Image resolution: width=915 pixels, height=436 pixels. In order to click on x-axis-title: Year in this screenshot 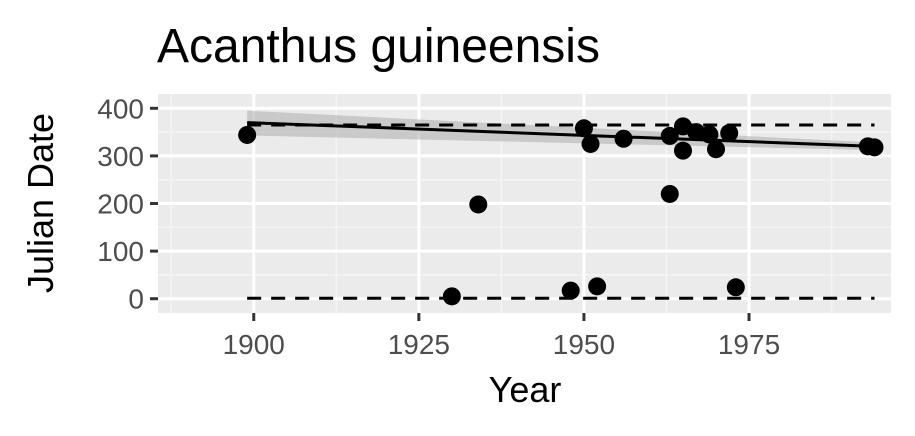, I will do `click(525, 389)`.